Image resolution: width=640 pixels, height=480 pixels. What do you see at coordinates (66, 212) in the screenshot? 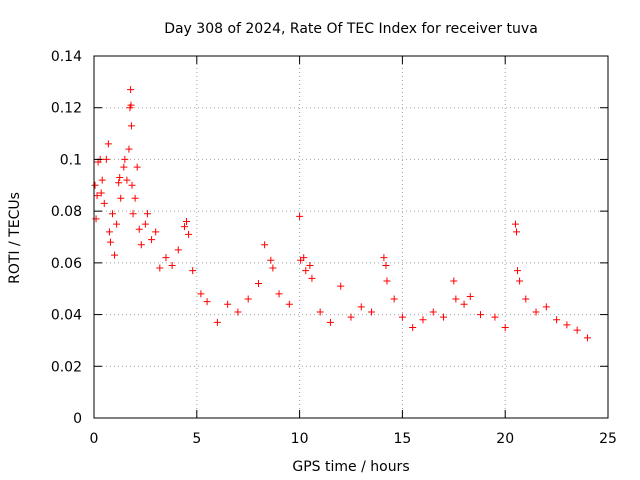
I see `y-tick-label: 0.08` at bounding box center [66, 212].